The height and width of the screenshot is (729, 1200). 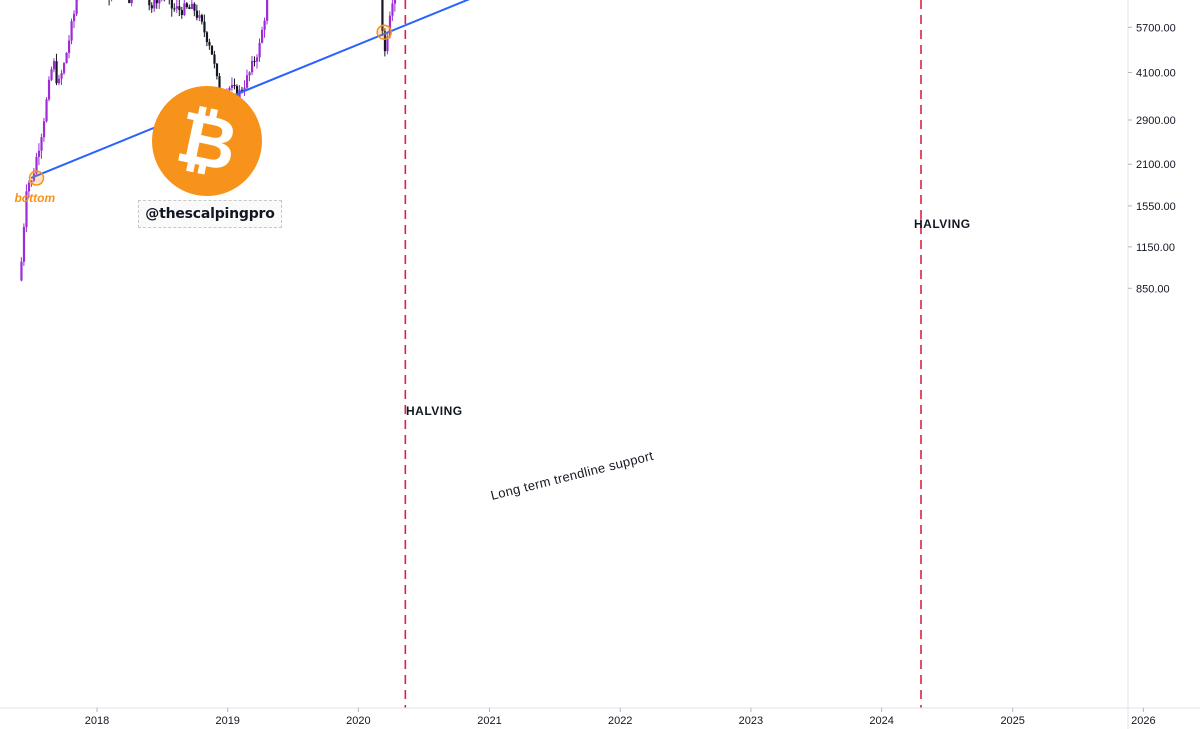 What do you see at coordinates (1156, 28) in the screenshot?
I see `y-tick-label: 5700.00` at bounding box center [1156, 28].